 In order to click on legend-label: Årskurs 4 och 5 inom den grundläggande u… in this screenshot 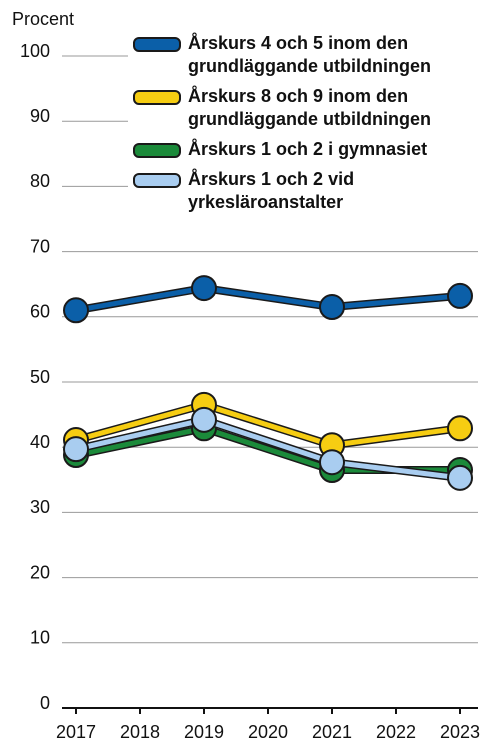, I will do `click(309, 54)`.